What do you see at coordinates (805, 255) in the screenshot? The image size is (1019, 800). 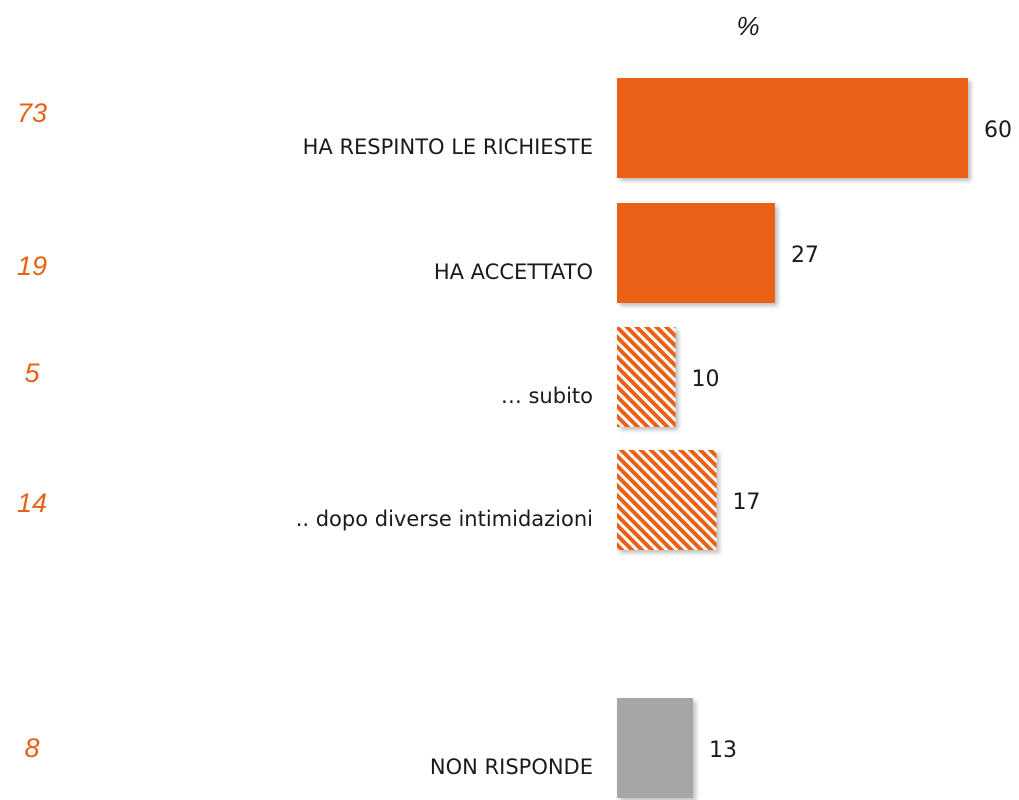 I see `value-label: 27` at bounding box center [805, 255].